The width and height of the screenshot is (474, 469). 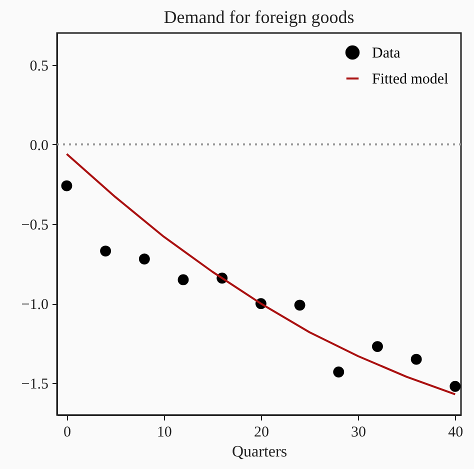 I want to click on x-tick-label: 40, so click(x=456, y=432).